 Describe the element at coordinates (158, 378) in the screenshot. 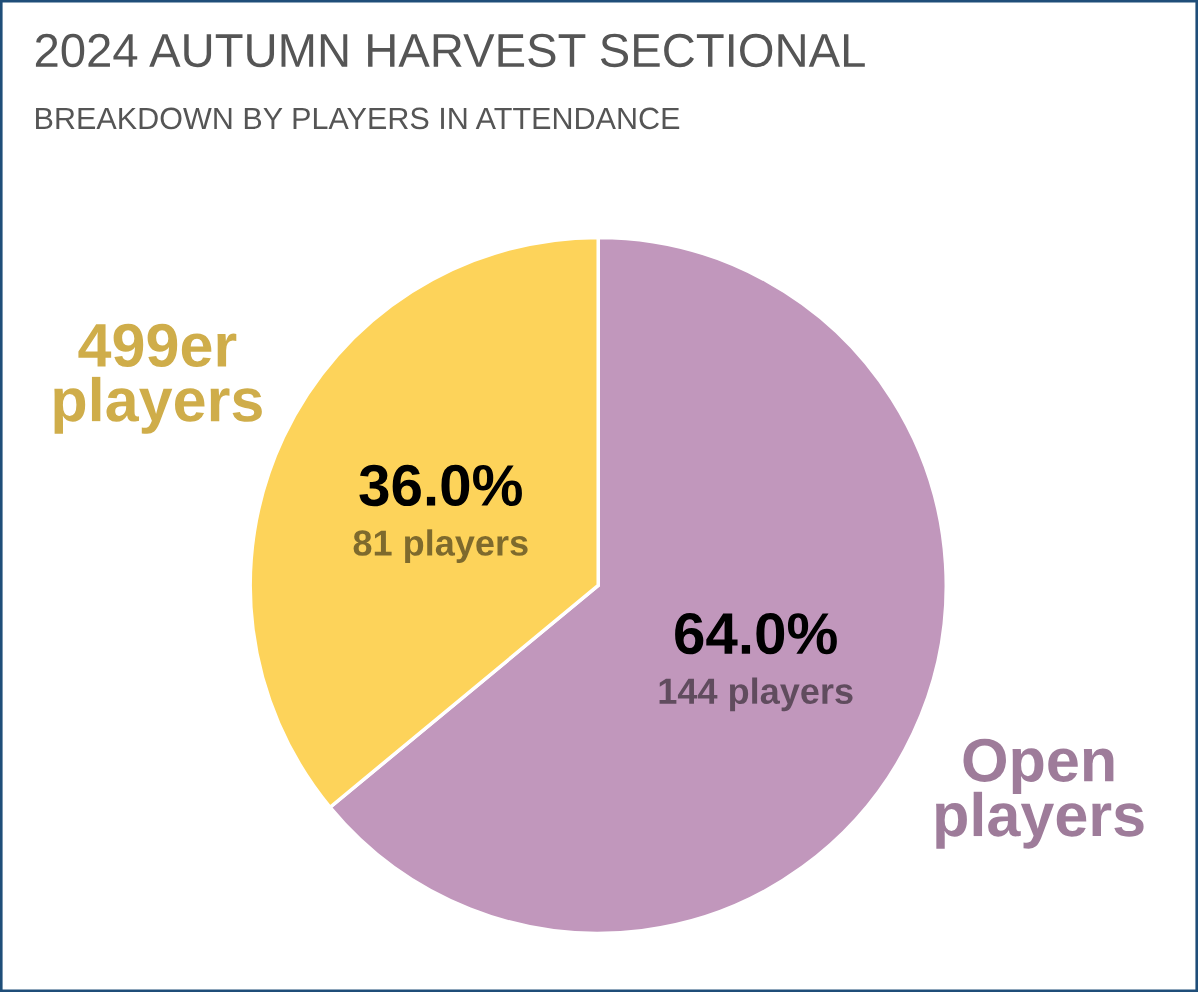

I see `slice-label: 499er players` at that location.